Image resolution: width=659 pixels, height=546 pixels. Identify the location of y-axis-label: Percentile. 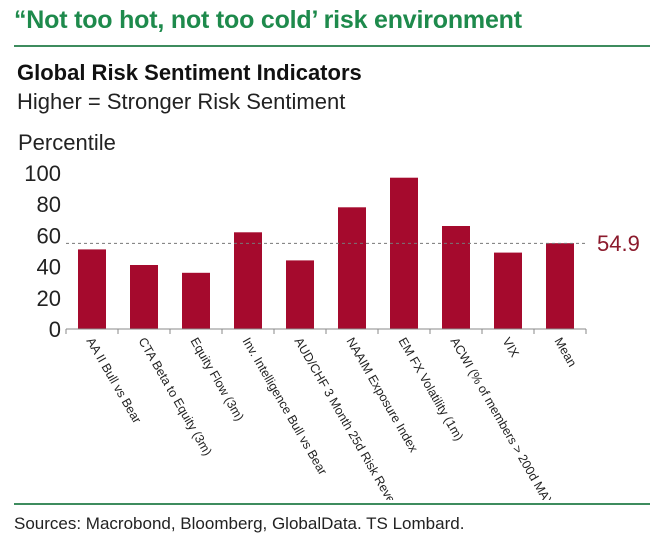
(67, 142).